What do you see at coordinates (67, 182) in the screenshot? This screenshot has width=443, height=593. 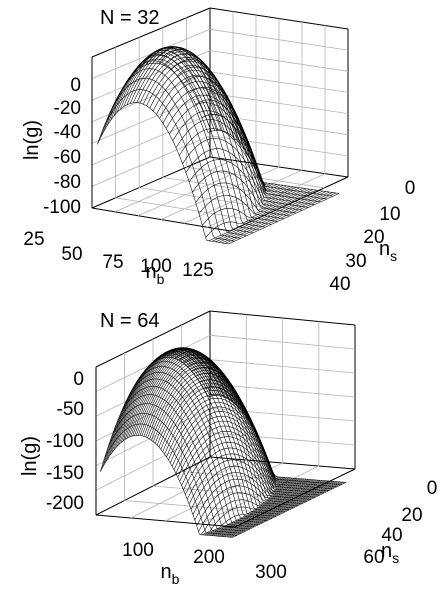 I see `z-tick-label: -80` at bounding box center [67, 182].